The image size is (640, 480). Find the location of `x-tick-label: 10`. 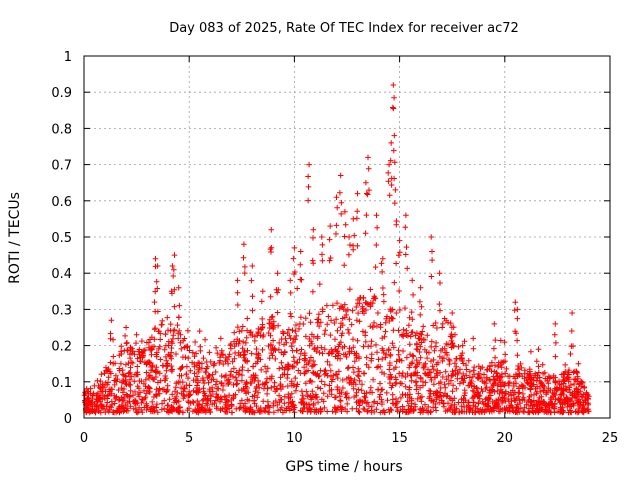

x-tick-label: 10 is located at coordinates (294, 438).